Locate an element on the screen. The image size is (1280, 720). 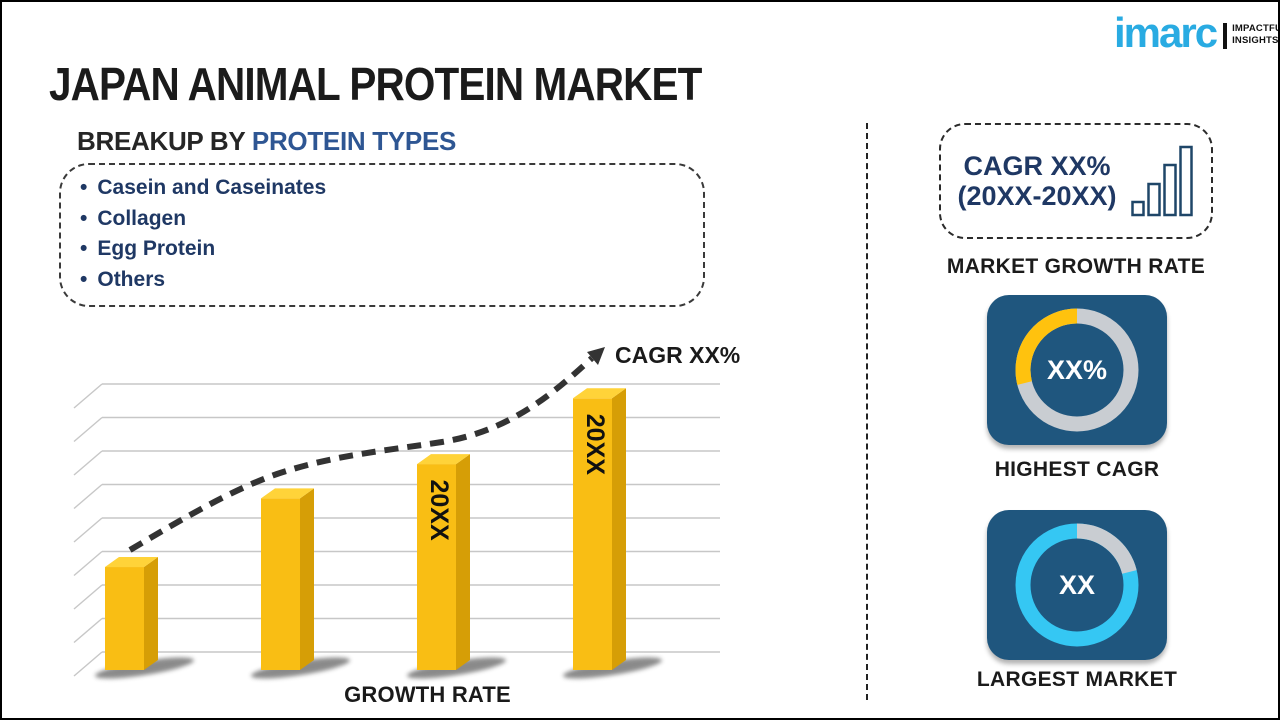
growth-card-line2: (20XX-20XX) is located at coordinates (1037, 196).